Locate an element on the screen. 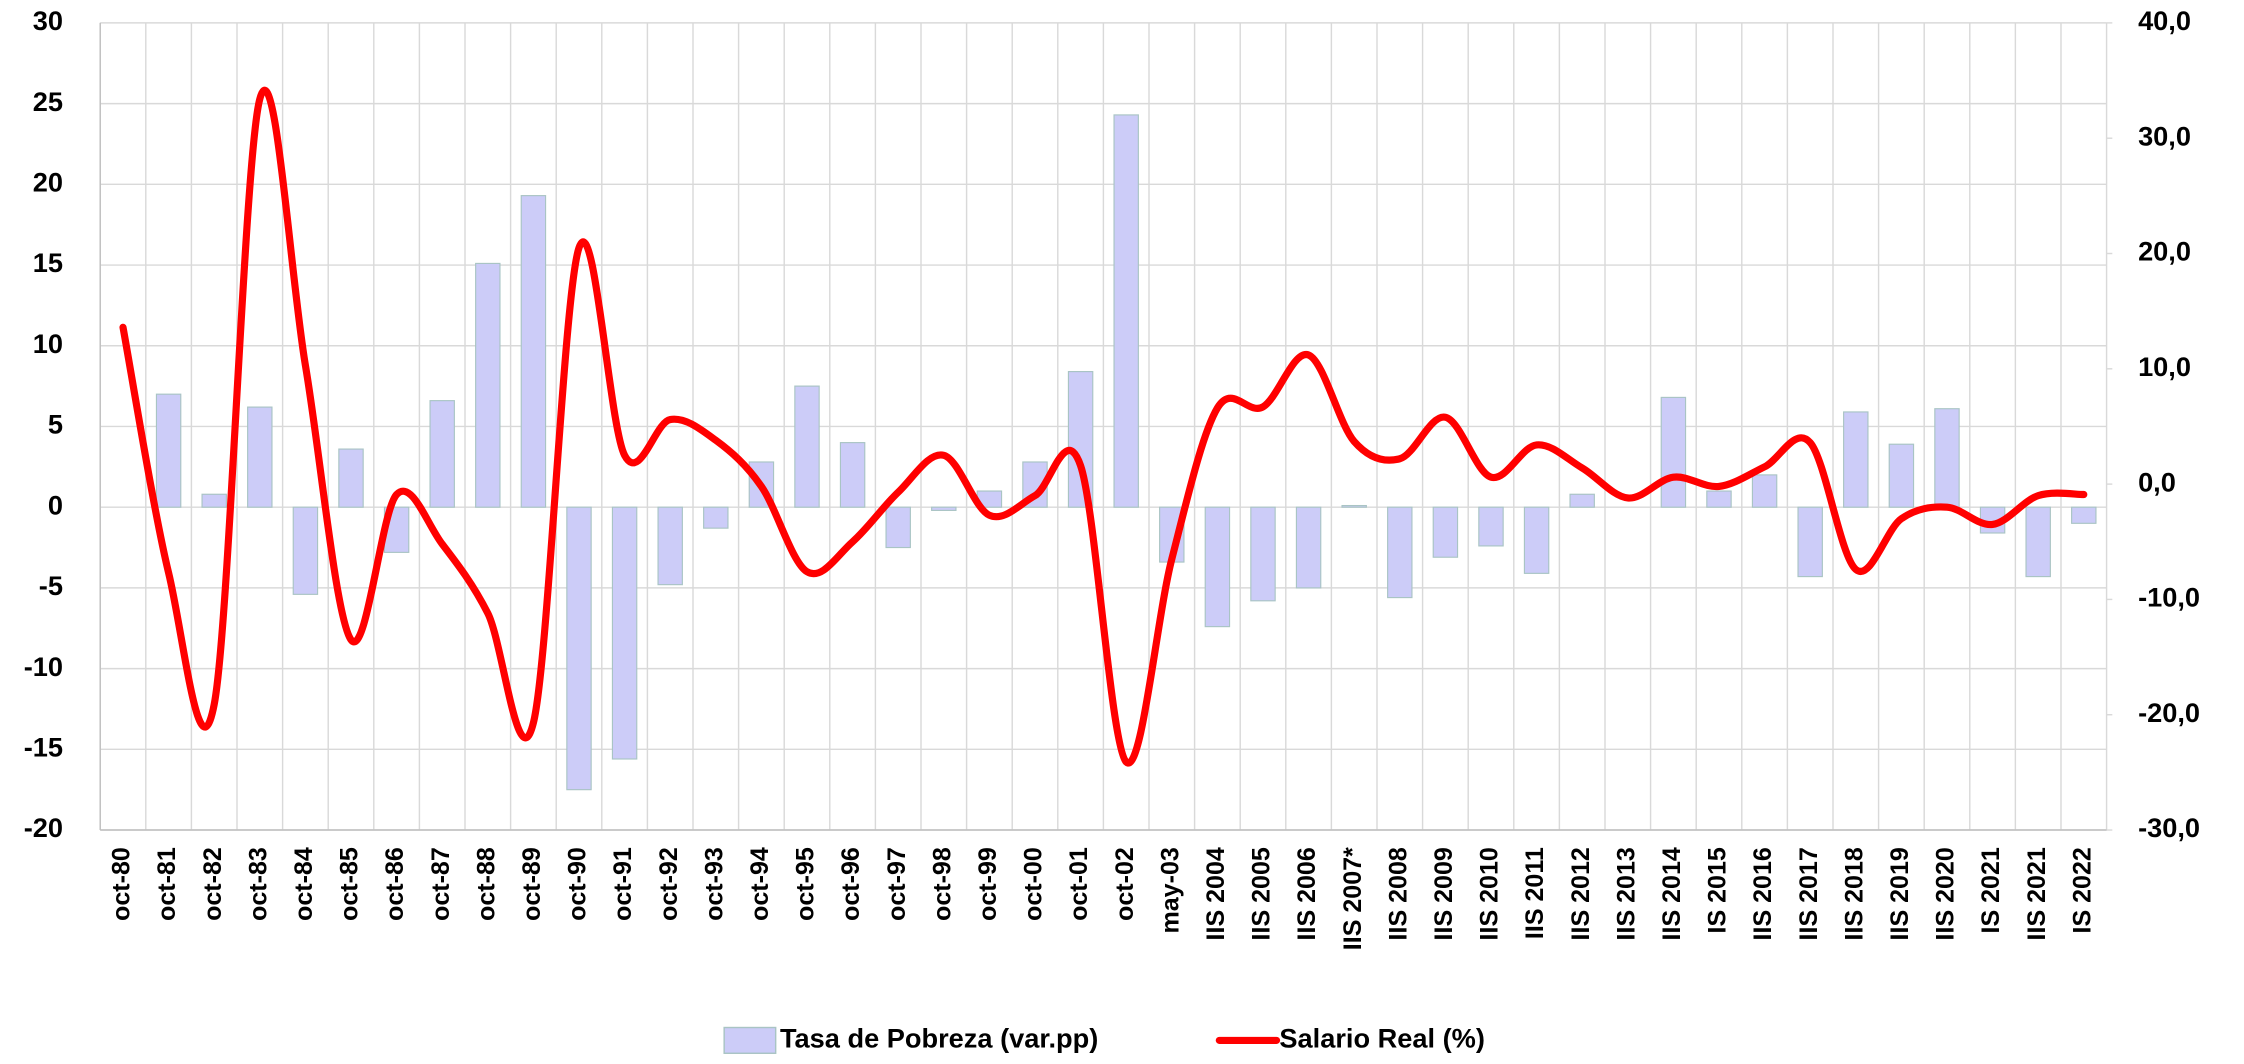 This screenshot has width=2244, height=1064. x-tick-label: IS 2015 is located at coordinates (1718, 890).